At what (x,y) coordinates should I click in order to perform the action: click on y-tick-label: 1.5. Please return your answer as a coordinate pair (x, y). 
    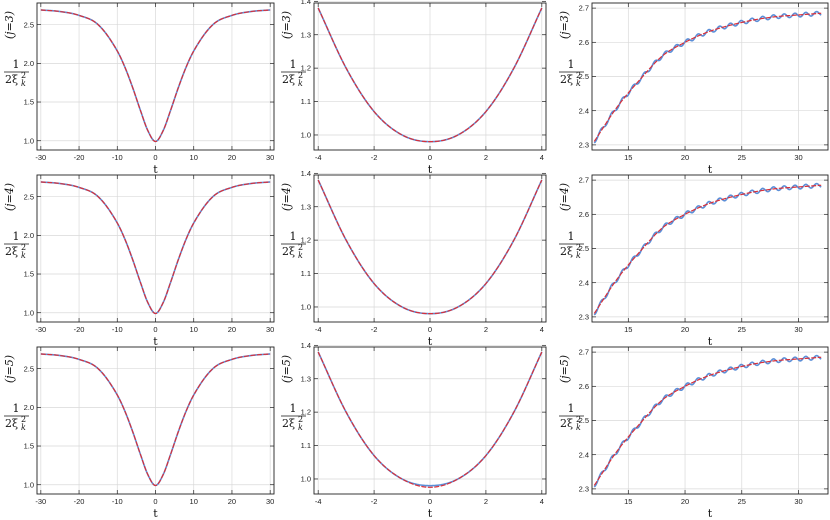
    Looking at the image, I should click on (29, 446).